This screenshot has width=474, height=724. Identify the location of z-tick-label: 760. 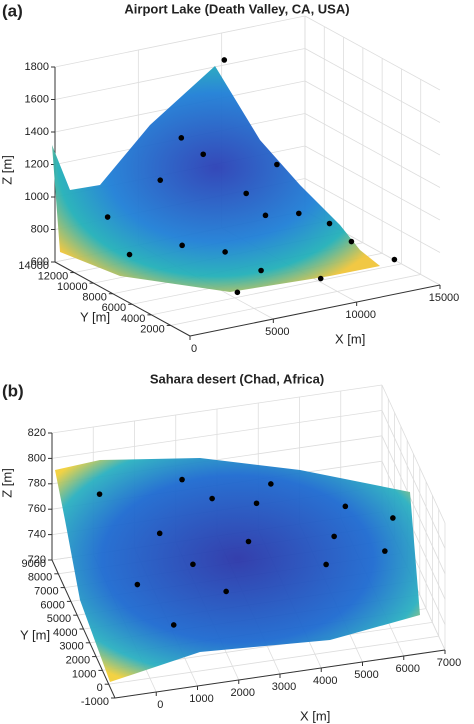
(37, 509).